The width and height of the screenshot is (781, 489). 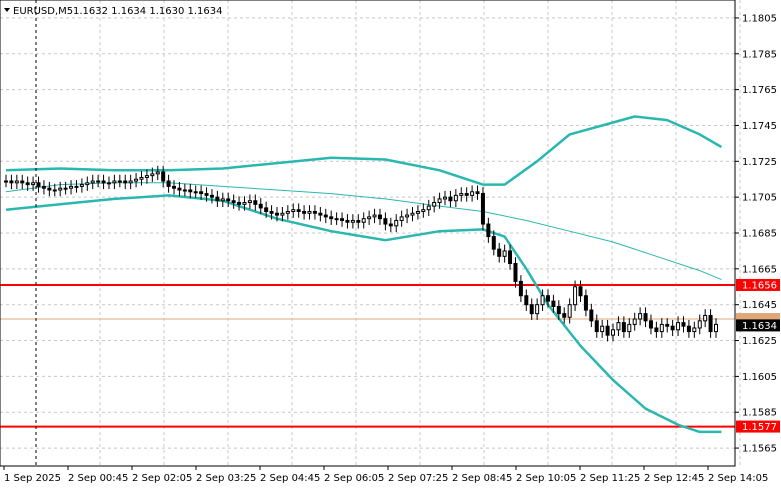 I want to click on y-tick-label: 1.1705, so click(x=759, y=198).